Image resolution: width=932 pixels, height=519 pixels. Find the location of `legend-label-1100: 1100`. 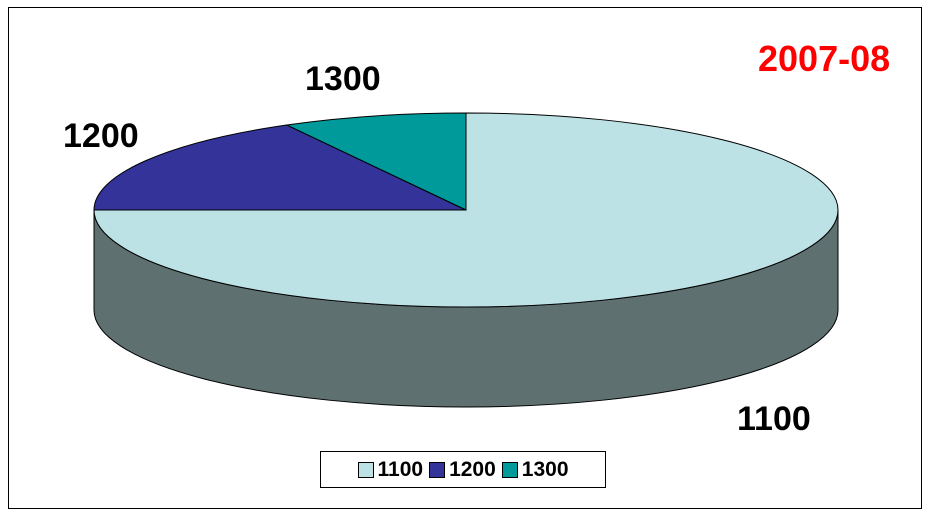

legend-label-1100: 1100 is located at coordinates (400, 469).